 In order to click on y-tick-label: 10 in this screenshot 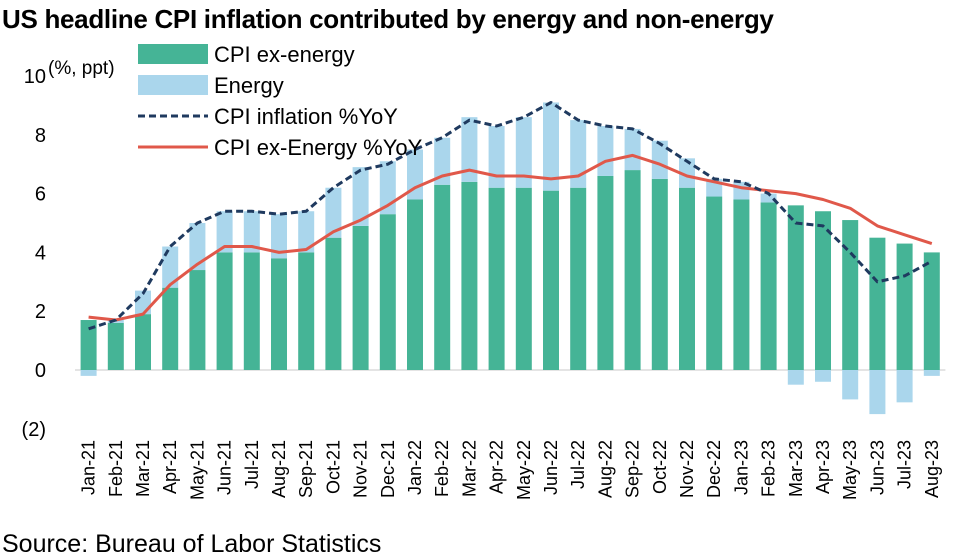, I will do `click(35, 77)`.